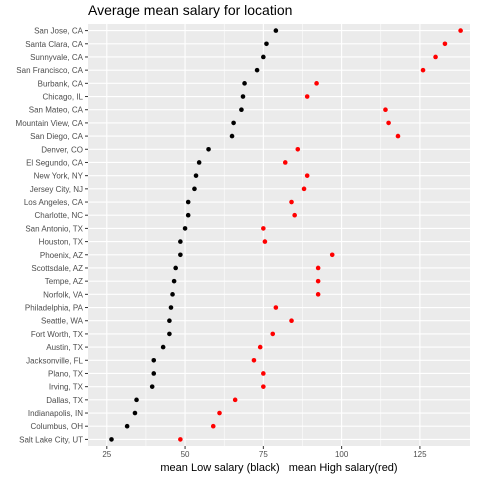 Image resolution: width=480 pixels, height=480 pixels. I want to click on y-tick-label: Tempe, AZ, so click(64, 281).